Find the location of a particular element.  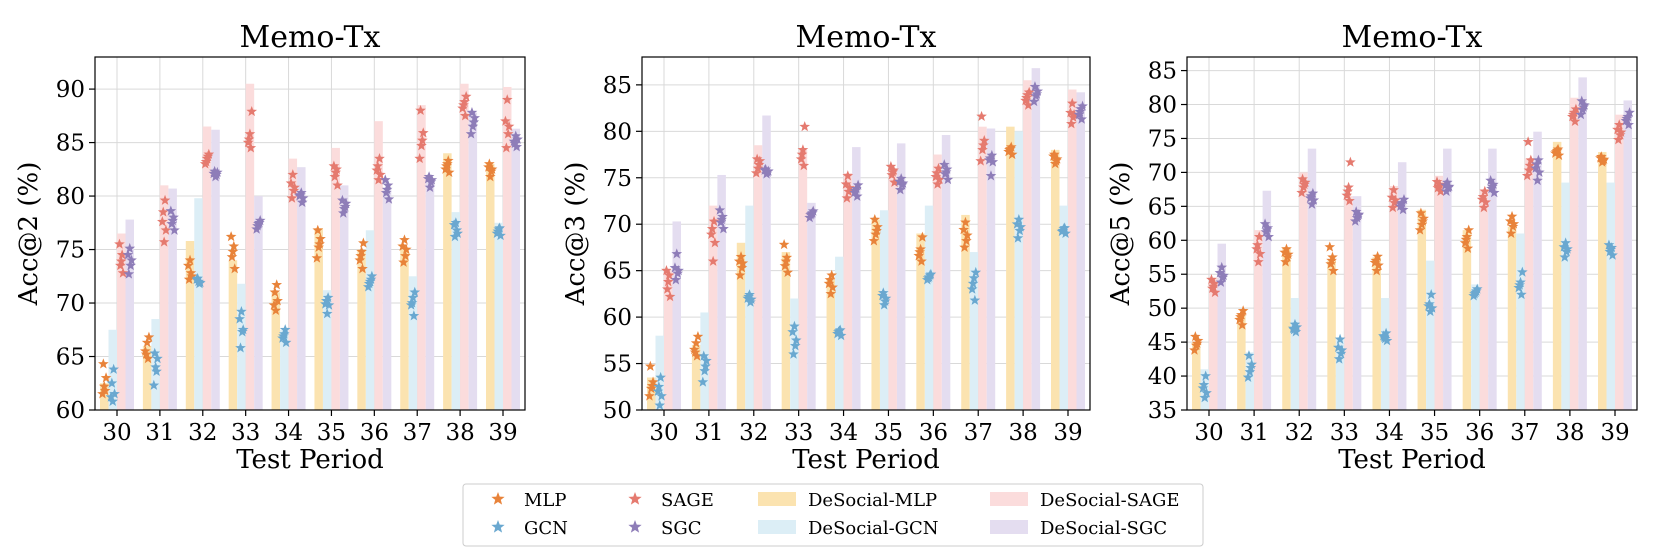

legend-swatch-desocial-gcn is located at coordinates (777, 527).